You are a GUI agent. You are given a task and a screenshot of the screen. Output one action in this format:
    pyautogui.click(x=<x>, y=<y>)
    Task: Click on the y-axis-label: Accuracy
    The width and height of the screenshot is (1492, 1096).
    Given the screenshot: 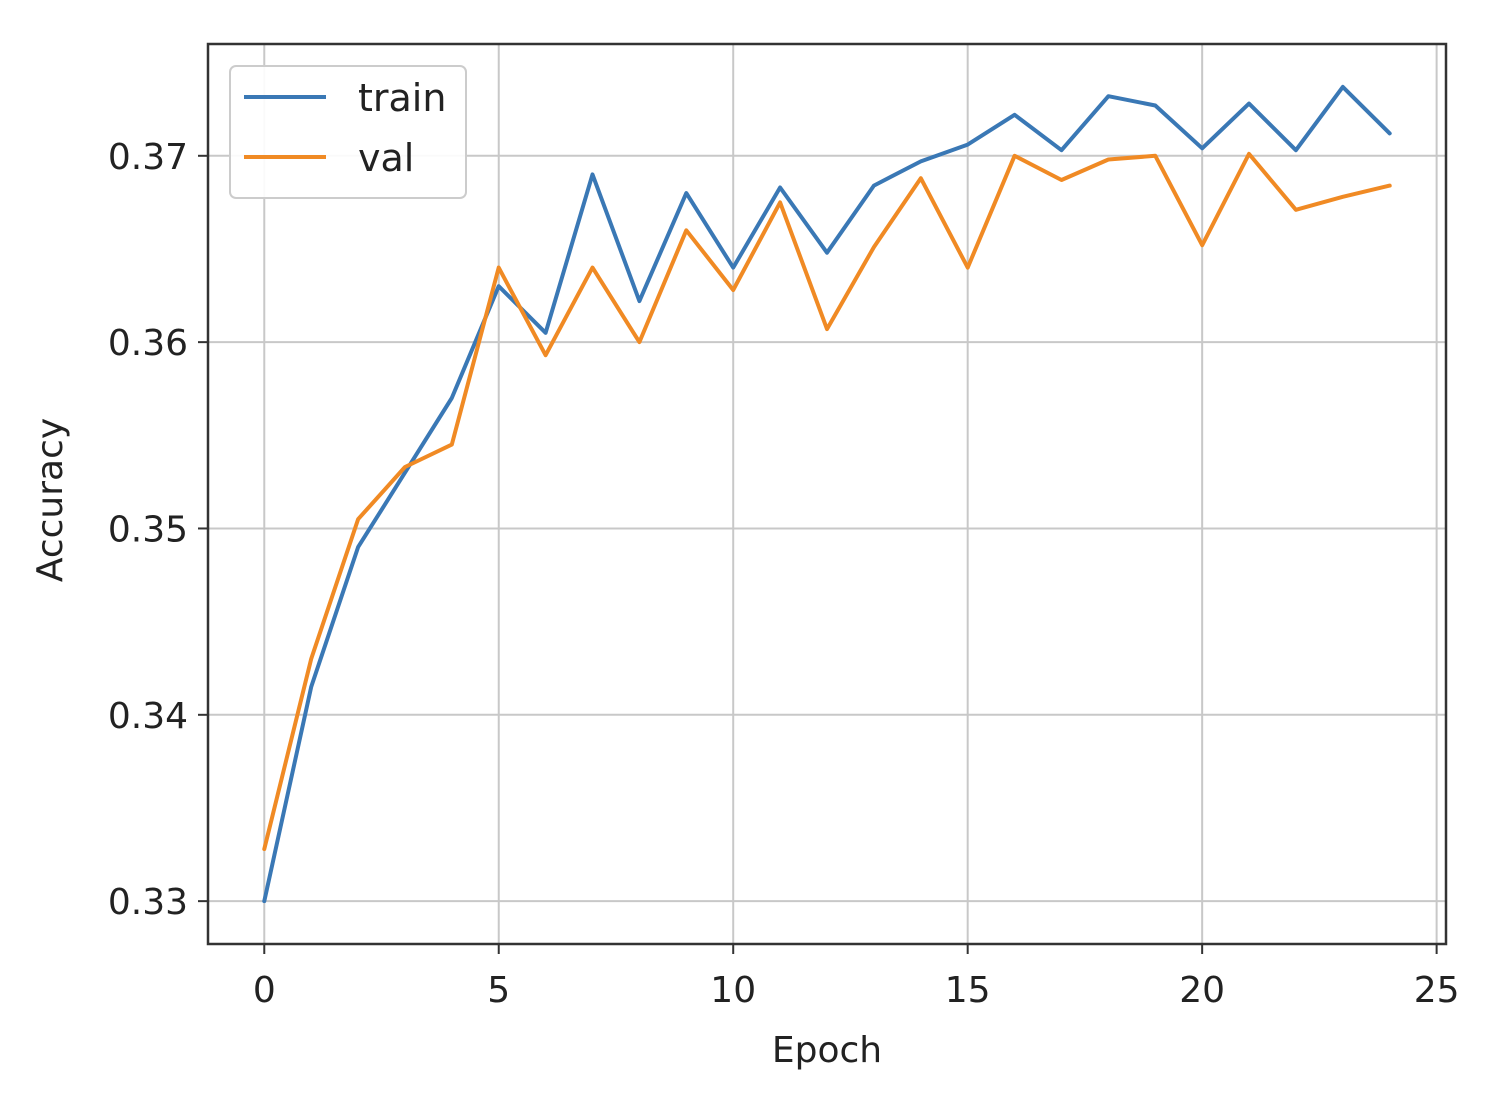 What is the action you would take?
    pyautogui.click(x=50, y=500)
    